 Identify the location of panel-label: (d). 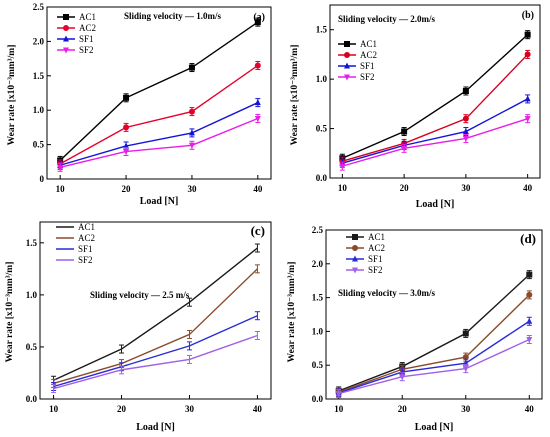
(528, 238).